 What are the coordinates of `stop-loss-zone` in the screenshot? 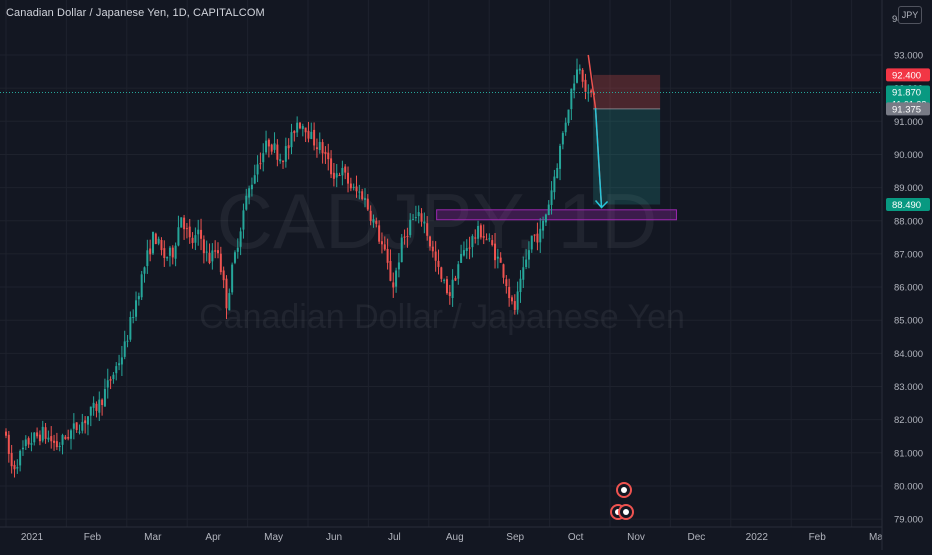 It's located at (627, 91).